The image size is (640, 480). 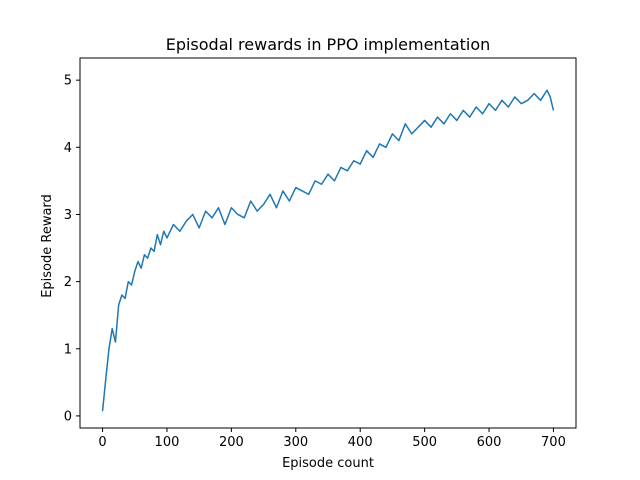 What do you see at coordinates (332, 439) in the screenshot?
I see `x-axis: 0 100 200 300 400 500 600 700` at bounding box center [332, 439].